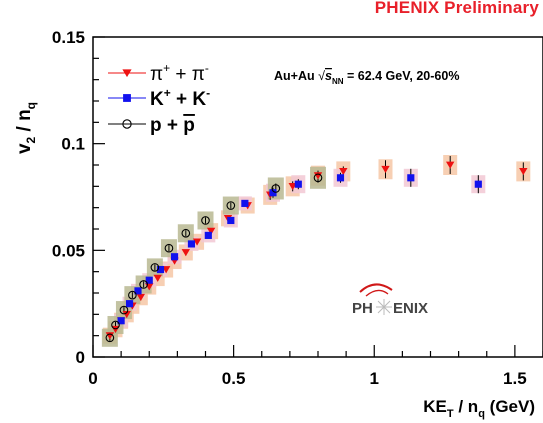 The height and width of the screenshot is (423, 543). What do you see at coordinates (26, 128) in the screenshot?
I see `y-axis-label: v2 / nq` at bounding box center [26, 128].